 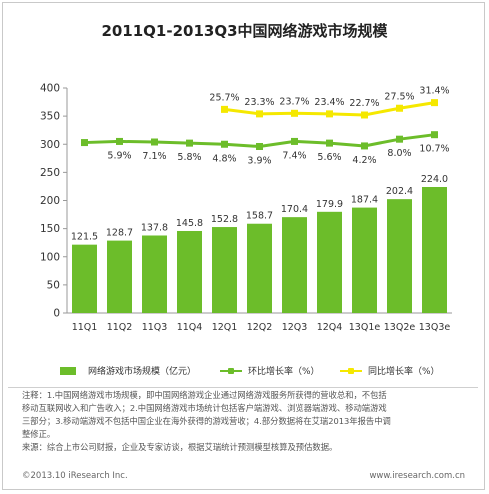 I want to click on x-tick-label: 12Q3, so click(x=295, y=327).